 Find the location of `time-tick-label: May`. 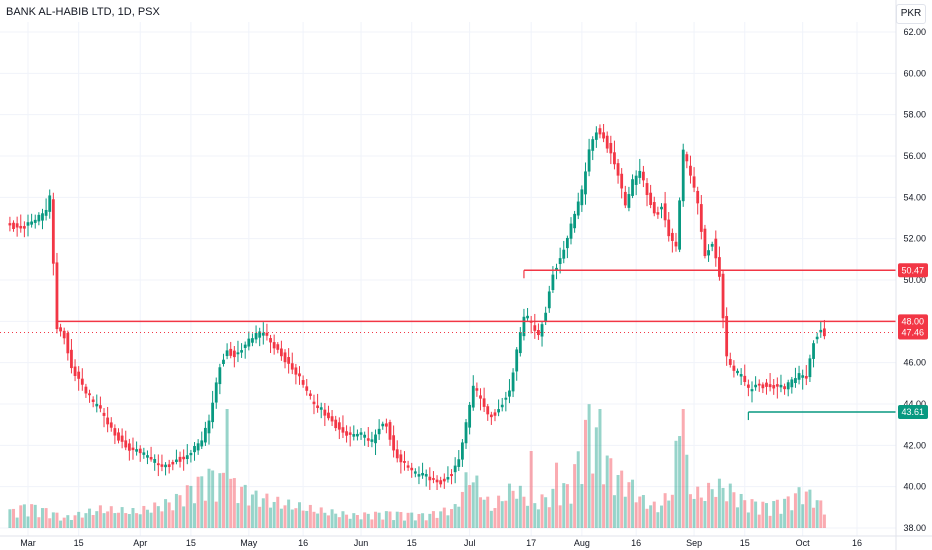

time-tick-label: May is located at coordinates (249, 543).